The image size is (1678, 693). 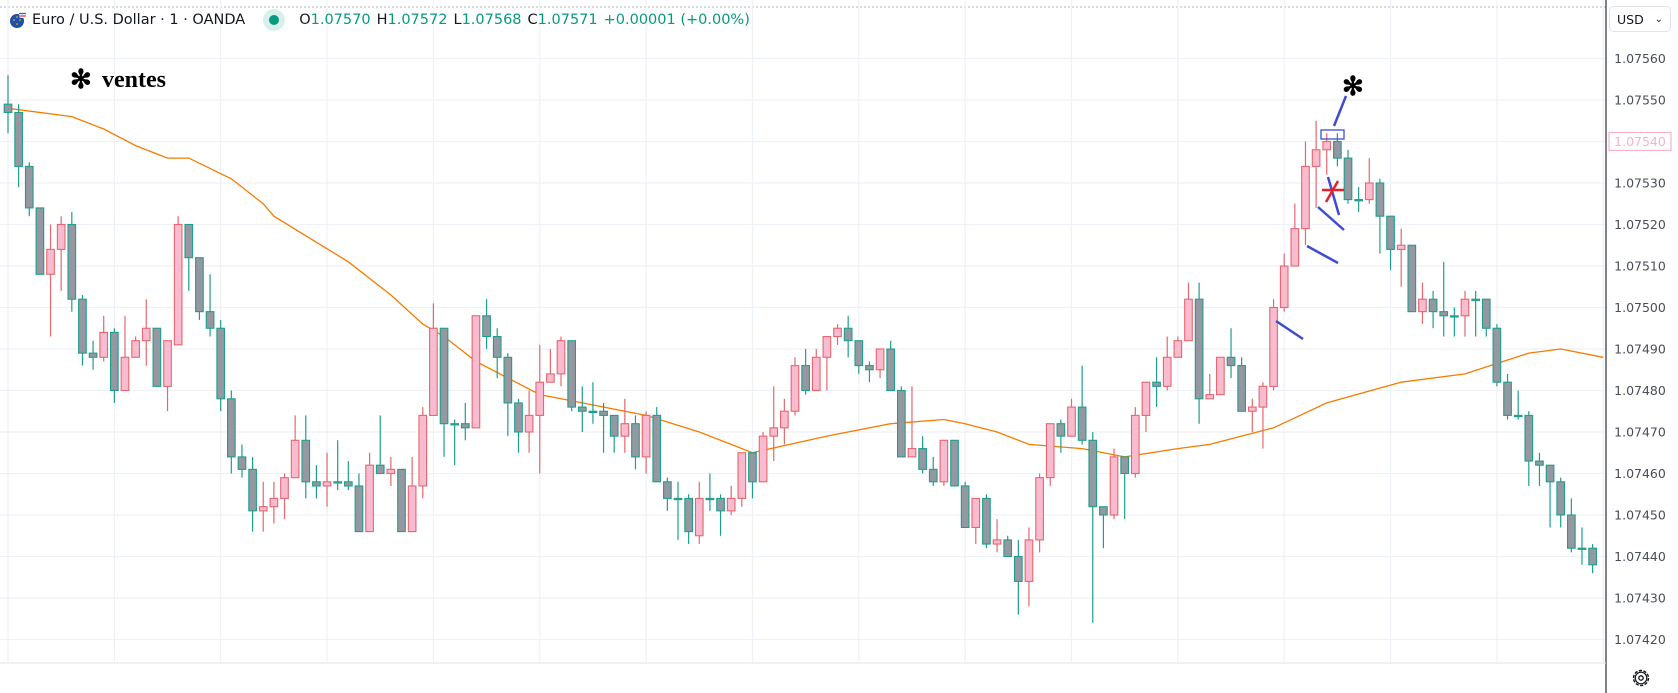 What do you see at coordinates (1640, 598) in the screenshot?
I see `price-tick-label: 1.07430` at bounding box center [1640, 598].